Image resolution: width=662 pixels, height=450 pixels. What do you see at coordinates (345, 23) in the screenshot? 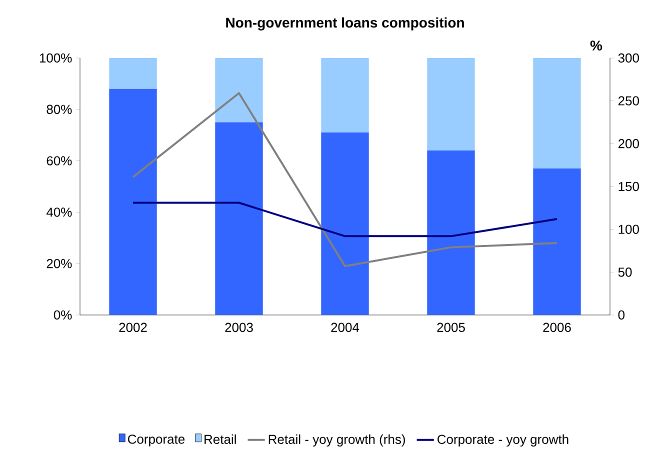
I see `chart-title: Non-government loans composition` at bounding box center [345, 23].